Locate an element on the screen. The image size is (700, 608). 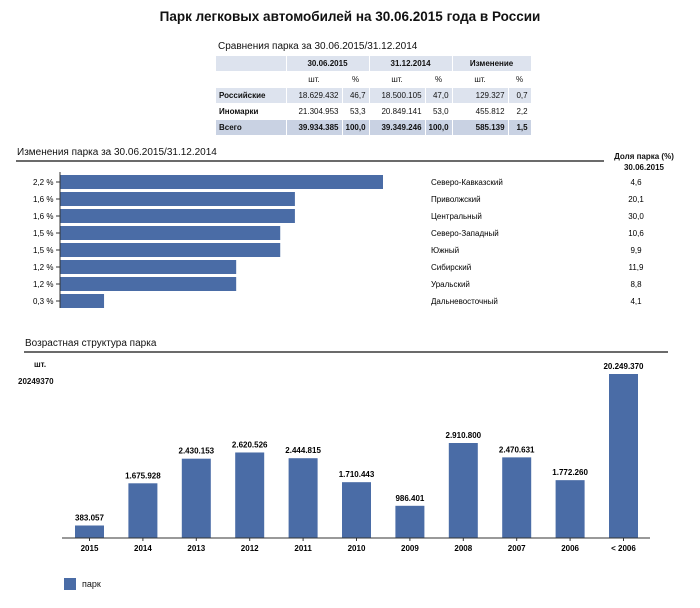
age-value-label: 2.430.153 is located at coordinates (197, 451).